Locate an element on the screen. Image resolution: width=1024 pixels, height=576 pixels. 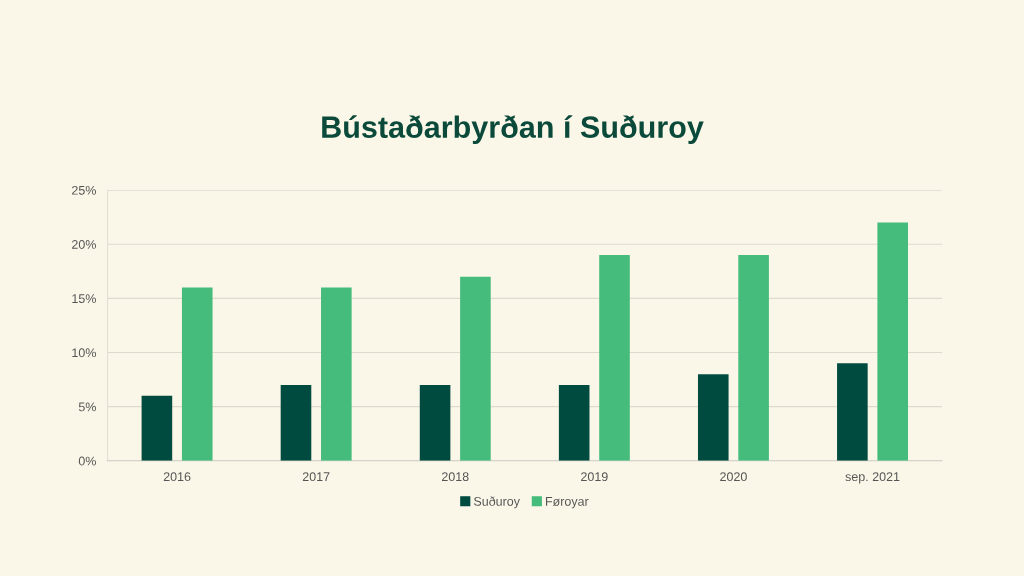
x-tick-label: 2020 is located at coordinates (733, 477).